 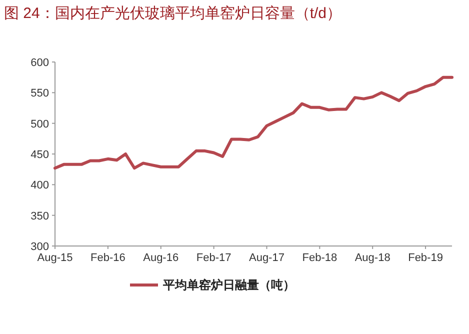 I want to click on x-tick-label: Feb-17, so click(x=214, y=258).